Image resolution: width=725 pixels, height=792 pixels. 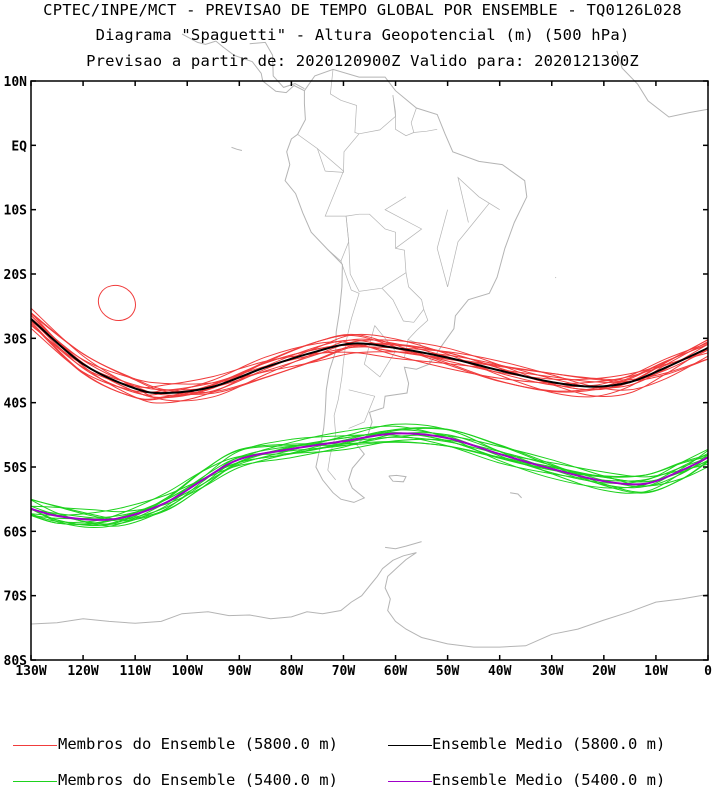 I want to click on lon-label: 60W, so click(x=396, y=671).